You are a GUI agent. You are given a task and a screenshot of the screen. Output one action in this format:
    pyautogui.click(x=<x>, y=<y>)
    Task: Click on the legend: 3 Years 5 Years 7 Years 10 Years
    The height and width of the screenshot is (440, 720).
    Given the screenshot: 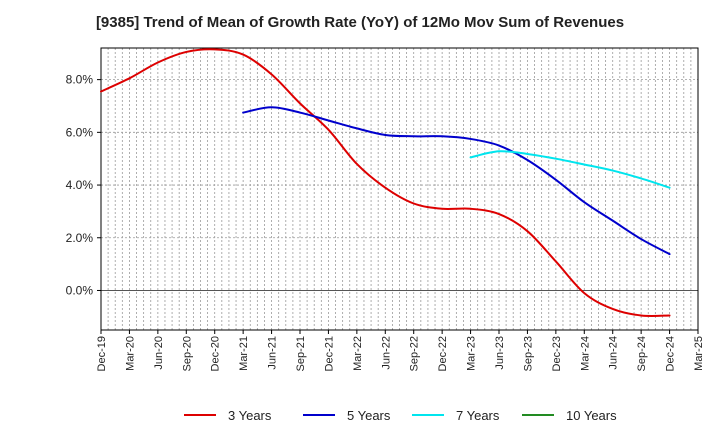 What is the action you would take?
    pyautogui.click(x=360, y=415)
    